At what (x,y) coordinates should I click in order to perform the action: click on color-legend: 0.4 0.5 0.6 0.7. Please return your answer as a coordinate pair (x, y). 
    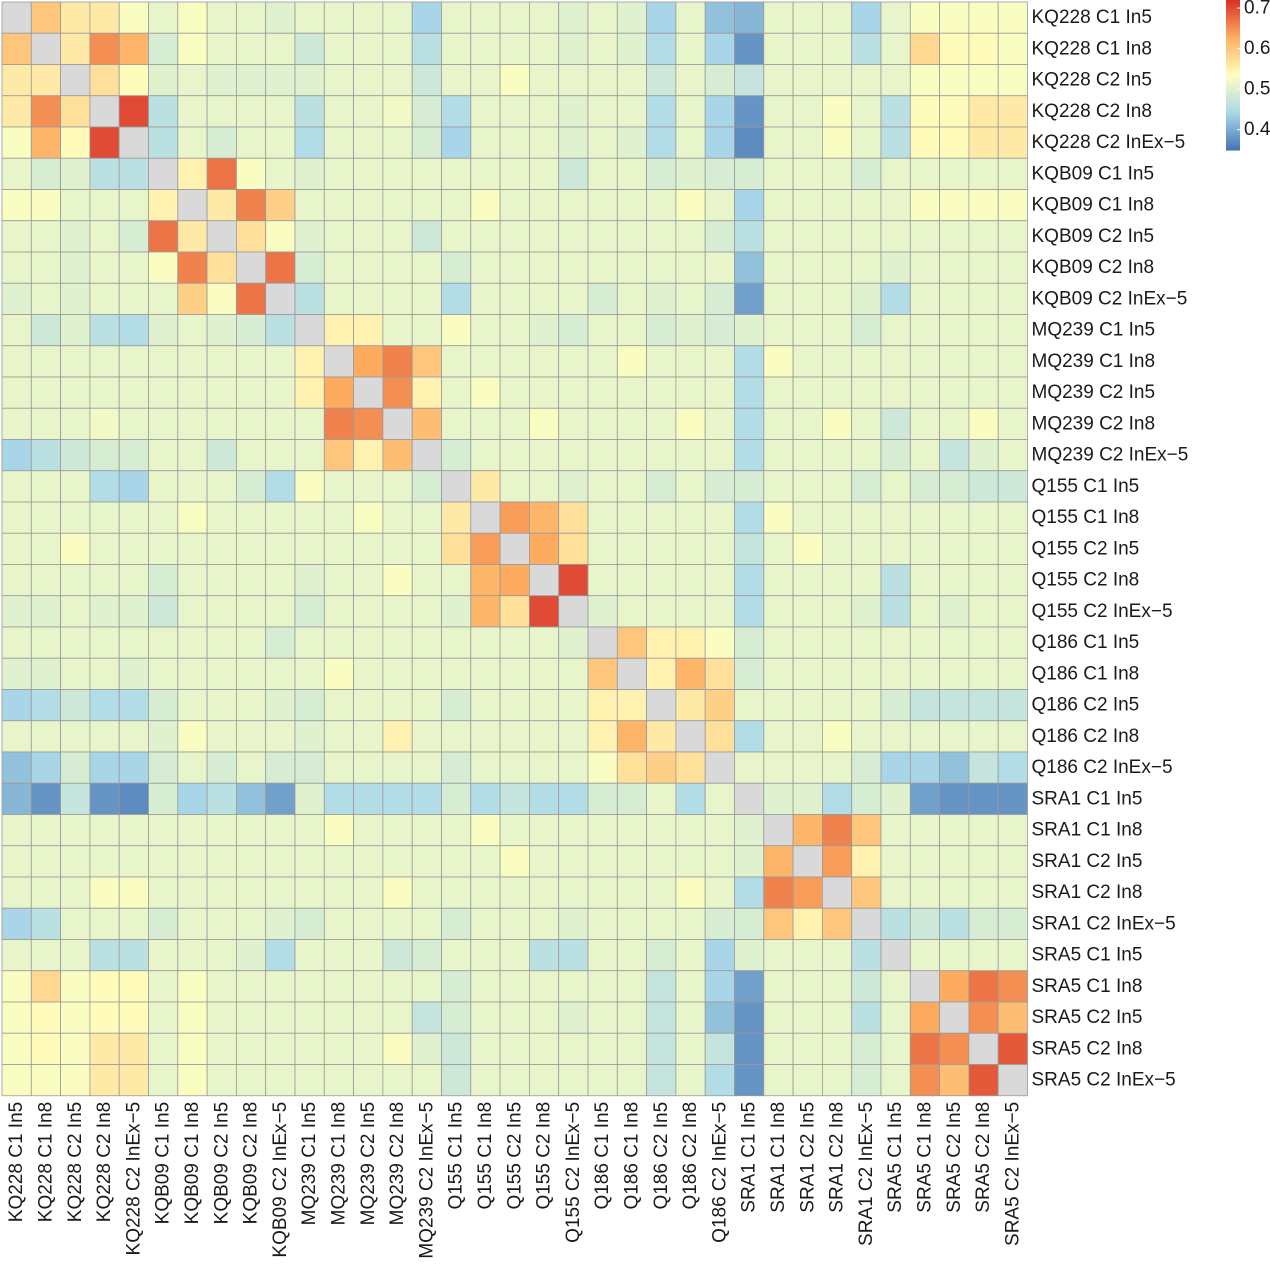
    Looking at the image, I should click on (1248, 75).